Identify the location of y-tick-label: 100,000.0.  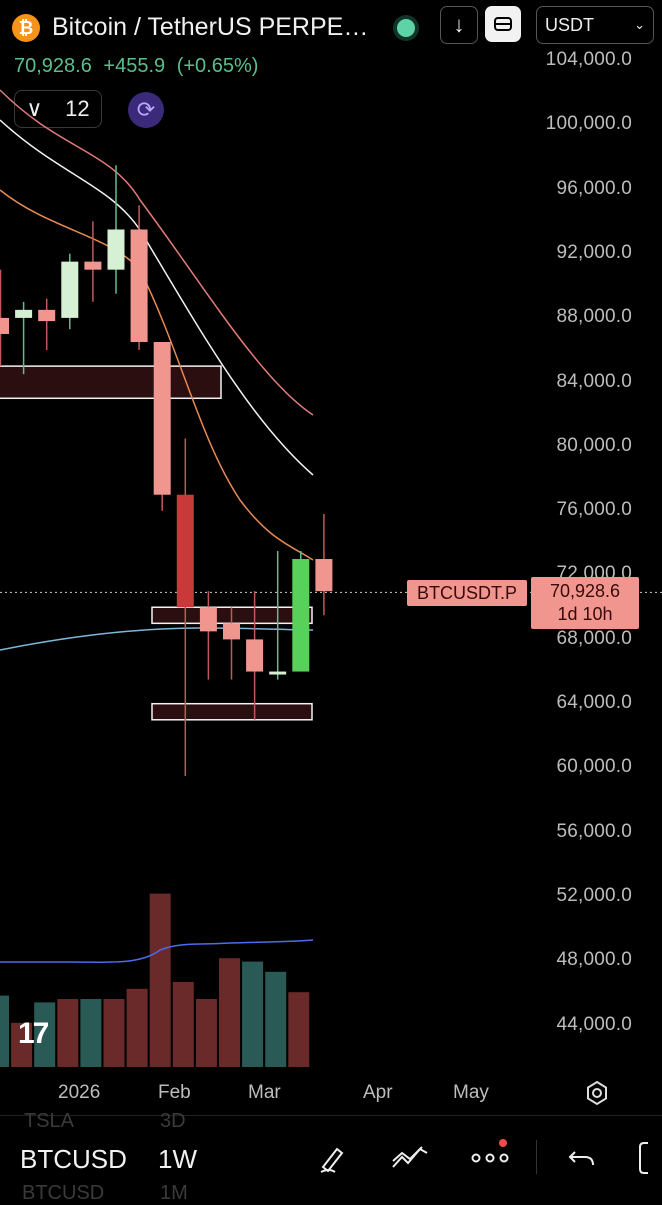
(588, 124).